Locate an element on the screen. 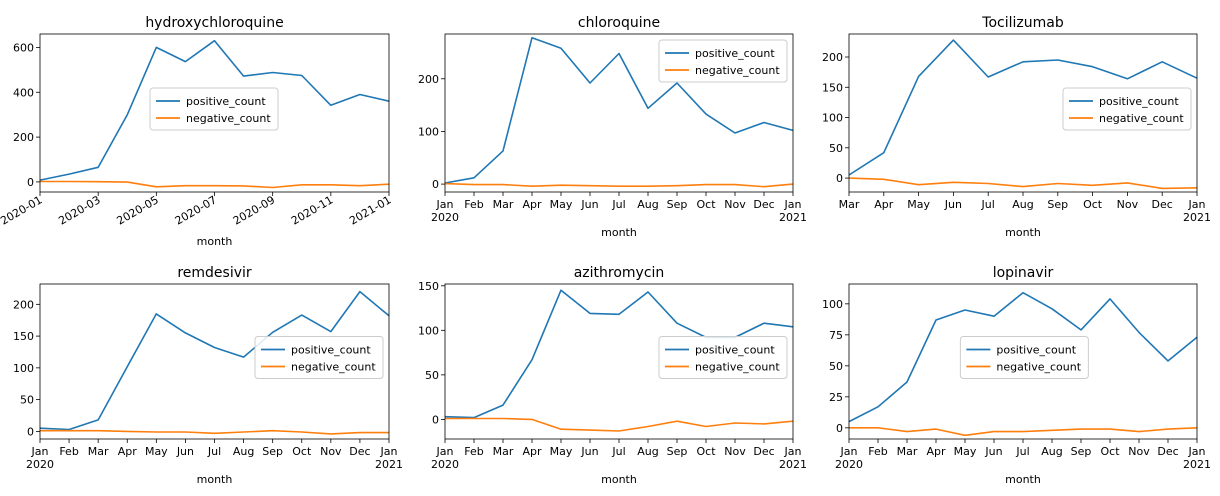 This screenshot has height=496, width=1220. remdesivir-xtick-label: Oct is located at coordinates (302, 451).